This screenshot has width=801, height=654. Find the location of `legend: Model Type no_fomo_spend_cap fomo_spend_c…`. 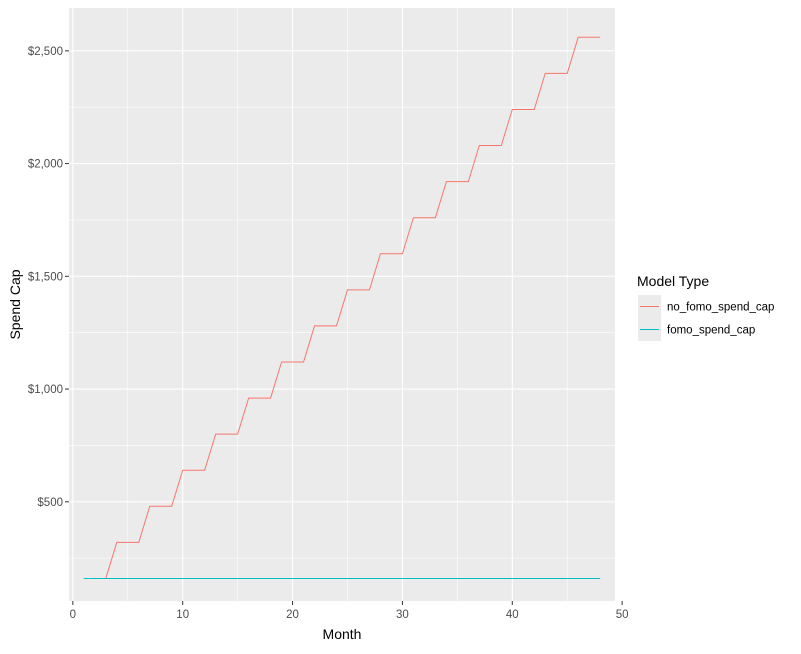

legend: Model Type no_fomo_spend_cap fomo_spend_c… is located at coordinates (705, 307).